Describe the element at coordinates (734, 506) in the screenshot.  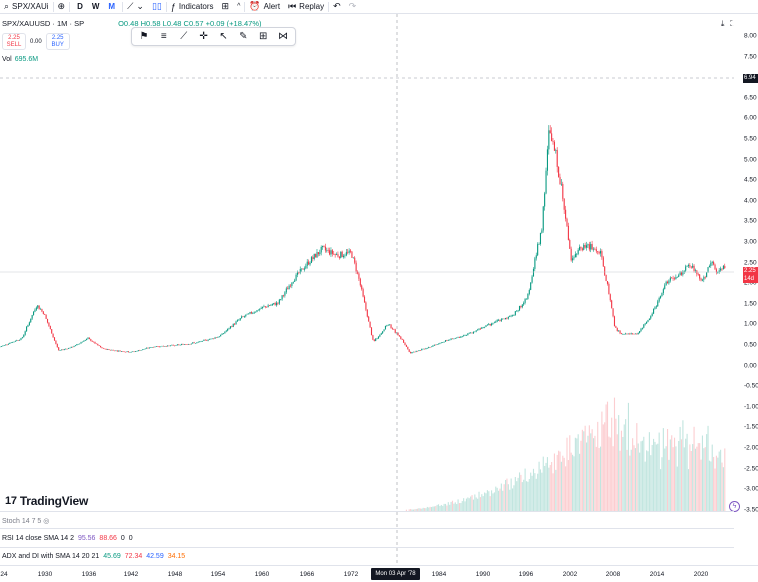
I see `lightning-icon: ϟ` at that location.